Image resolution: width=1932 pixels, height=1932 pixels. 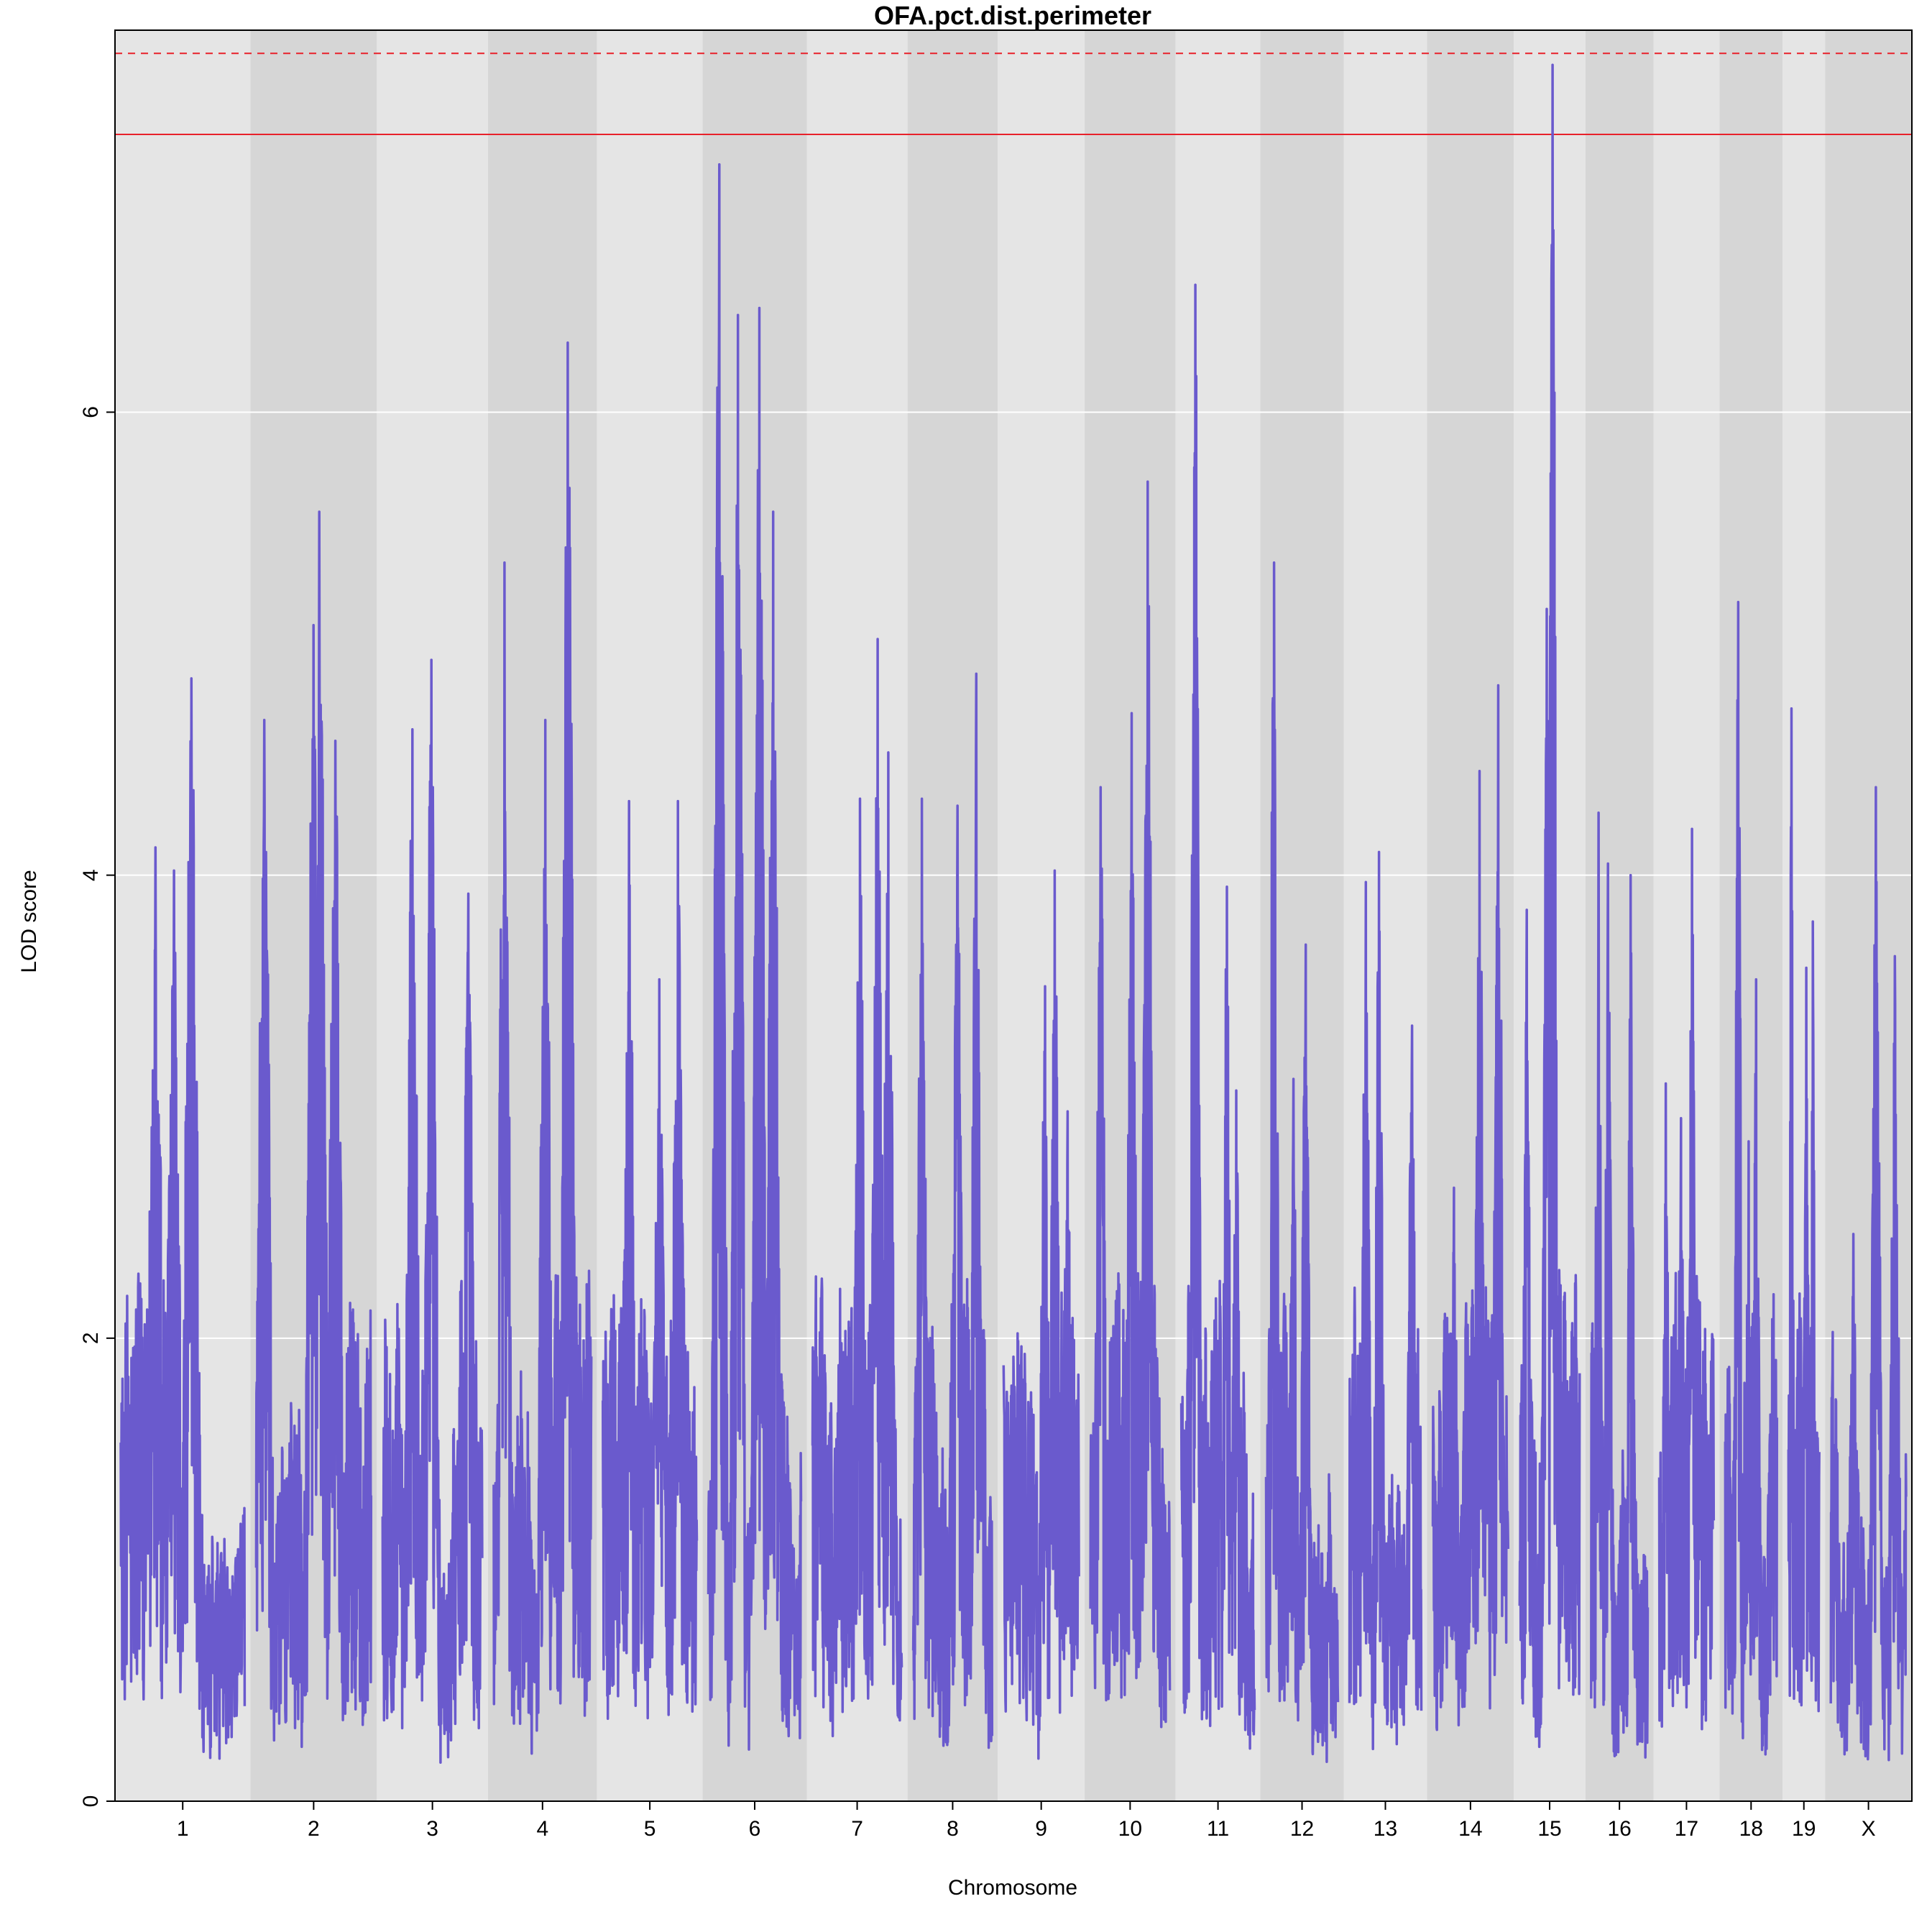 What do you see at coordinates (183, 1829) in the screenshot?
I see `x-tick-label: 1` at bounding box center [183, 1829].